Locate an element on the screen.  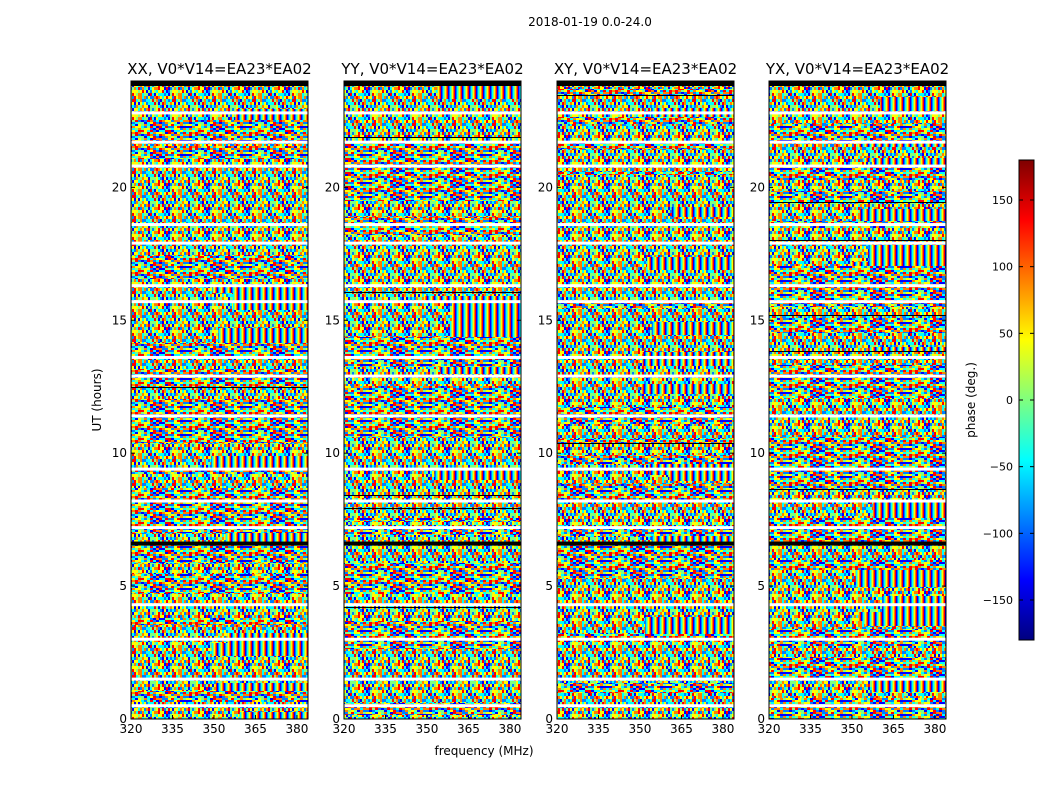
panel-title: YY, V0*V14=EA23*EA02 is located at coordinates (431, 69).